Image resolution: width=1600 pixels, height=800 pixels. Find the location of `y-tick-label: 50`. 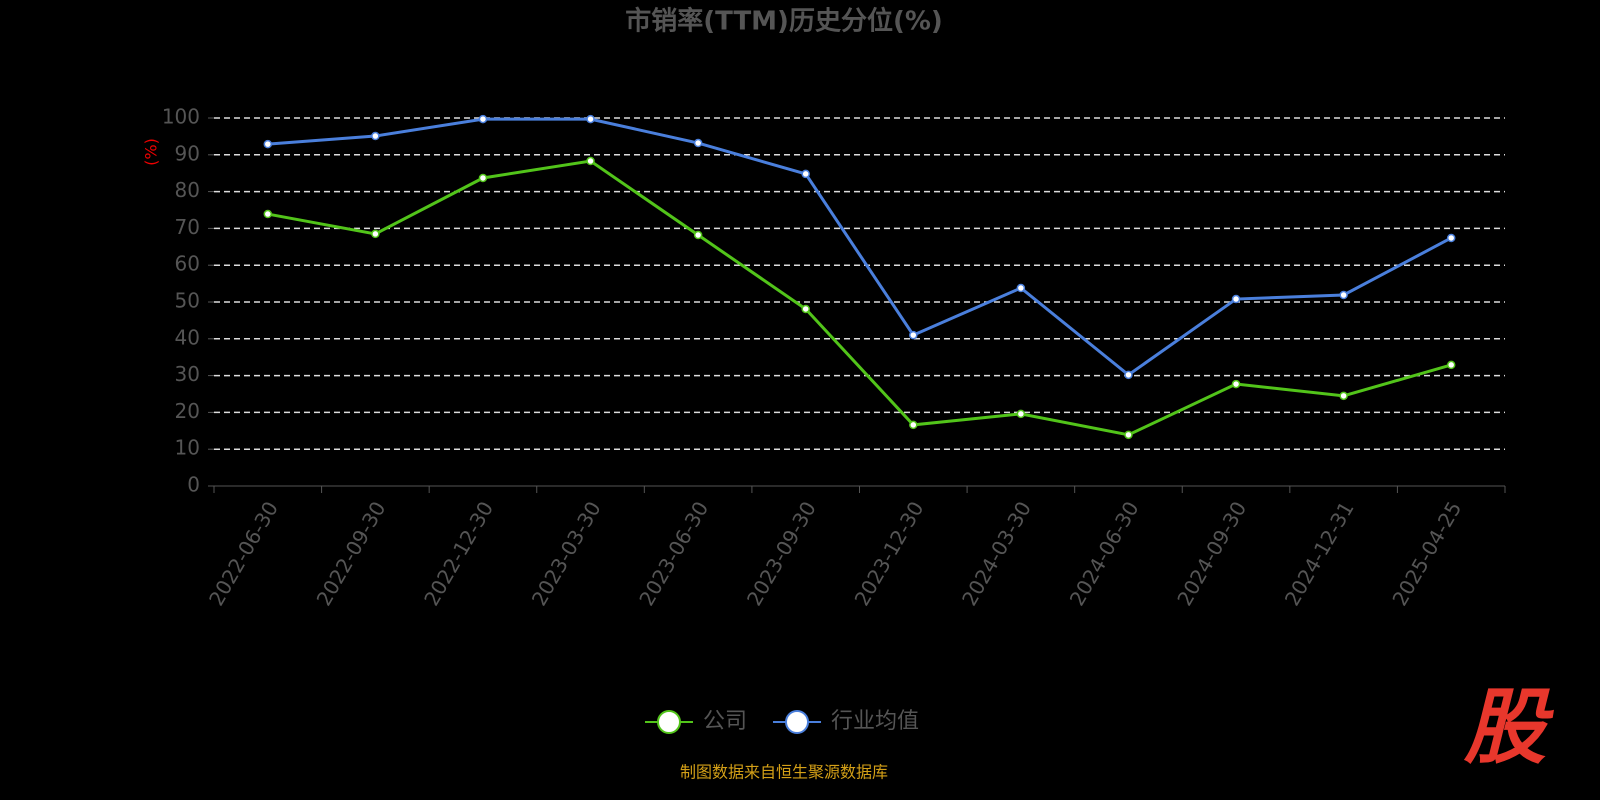

y-tick-label: 50 is located at coordinates (187, 301).